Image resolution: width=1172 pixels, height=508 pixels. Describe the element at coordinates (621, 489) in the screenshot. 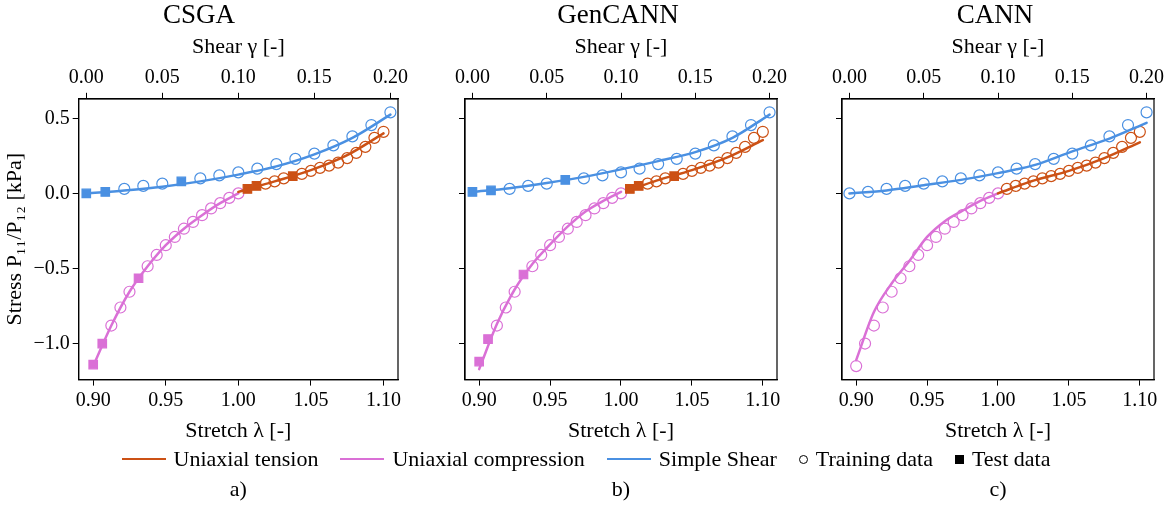

I see `text: b)` at that location.